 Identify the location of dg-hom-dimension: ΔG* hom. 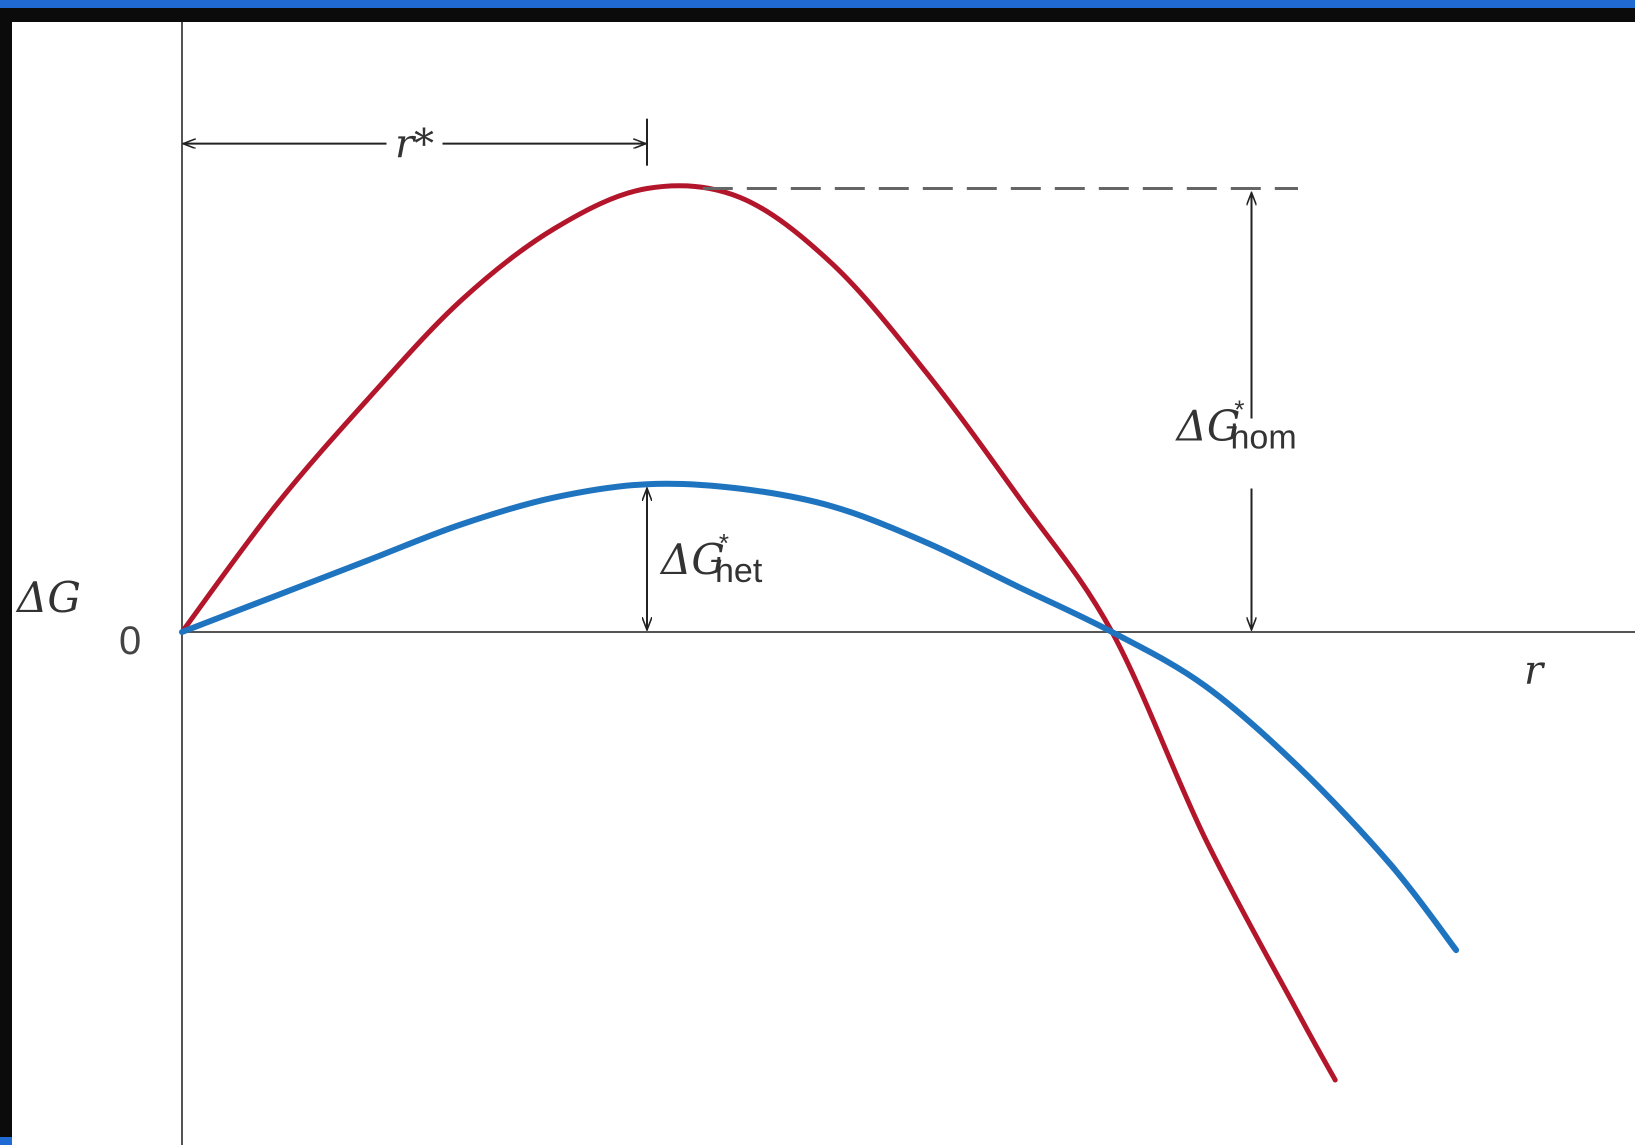
(1236, 411).